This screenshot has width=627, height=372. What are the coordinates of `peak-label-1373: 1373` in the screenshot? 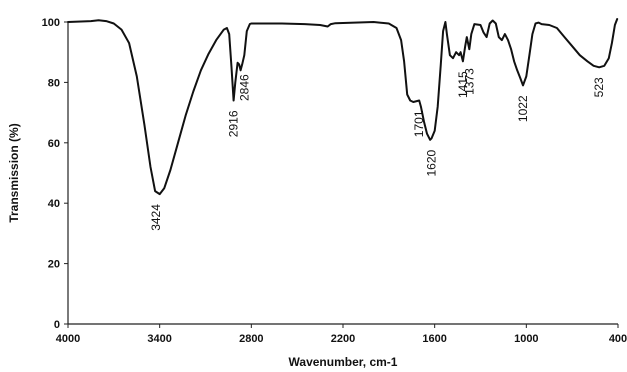 It's located at (469, 81).